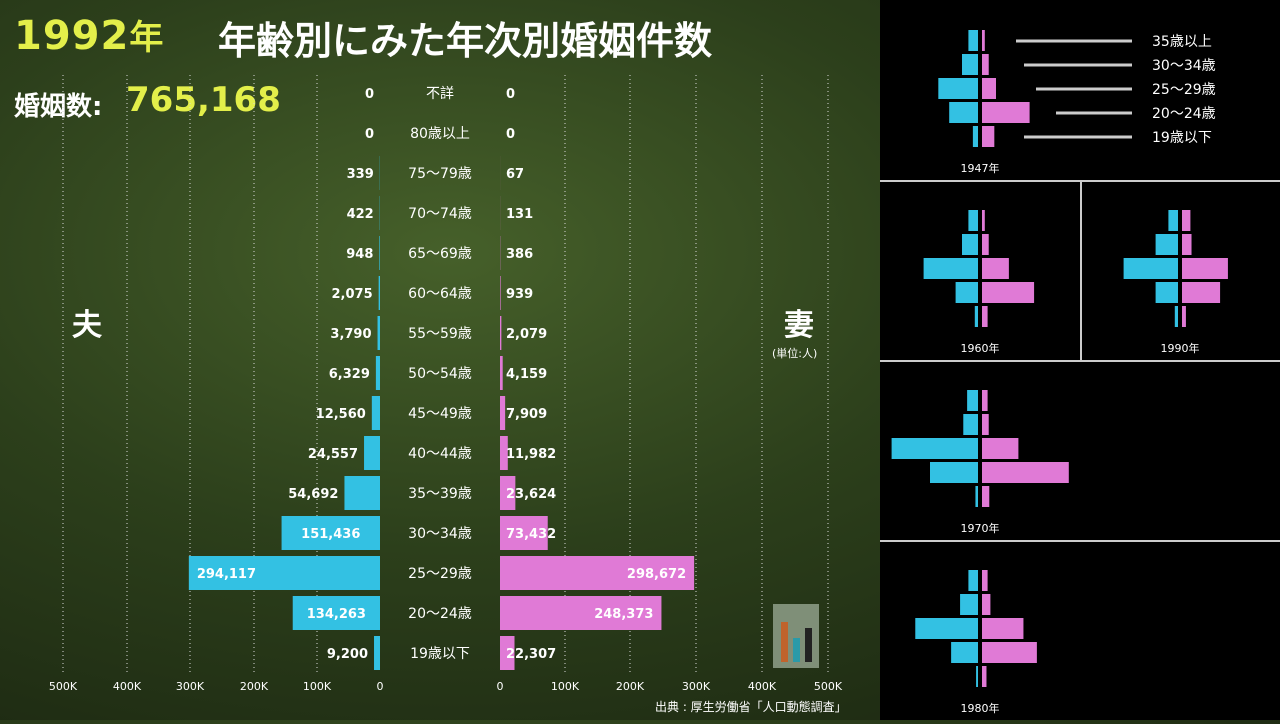  I want to click on category-label: 30〜34歳, so click(440, 534).